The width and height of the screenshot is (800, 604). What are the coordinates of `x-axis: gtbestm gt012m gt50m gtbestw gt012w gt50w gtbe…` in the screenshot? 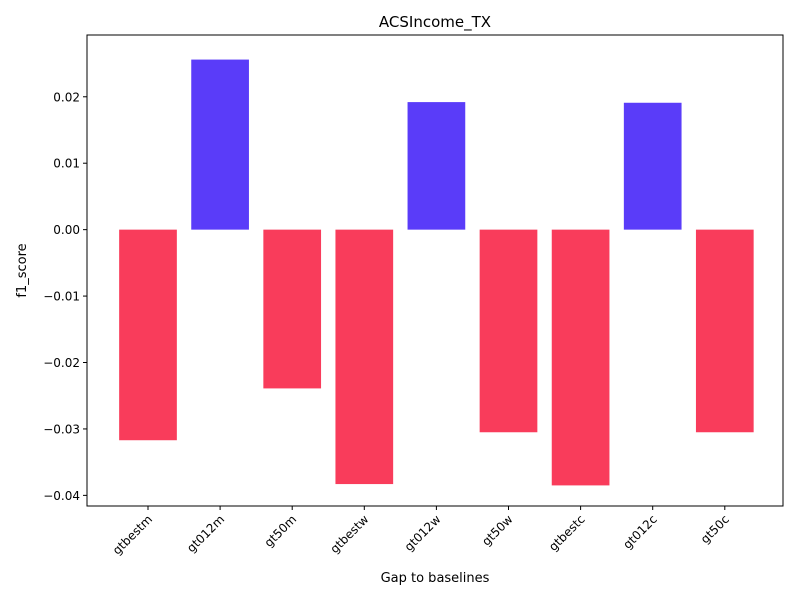 It's located at (421, 531).